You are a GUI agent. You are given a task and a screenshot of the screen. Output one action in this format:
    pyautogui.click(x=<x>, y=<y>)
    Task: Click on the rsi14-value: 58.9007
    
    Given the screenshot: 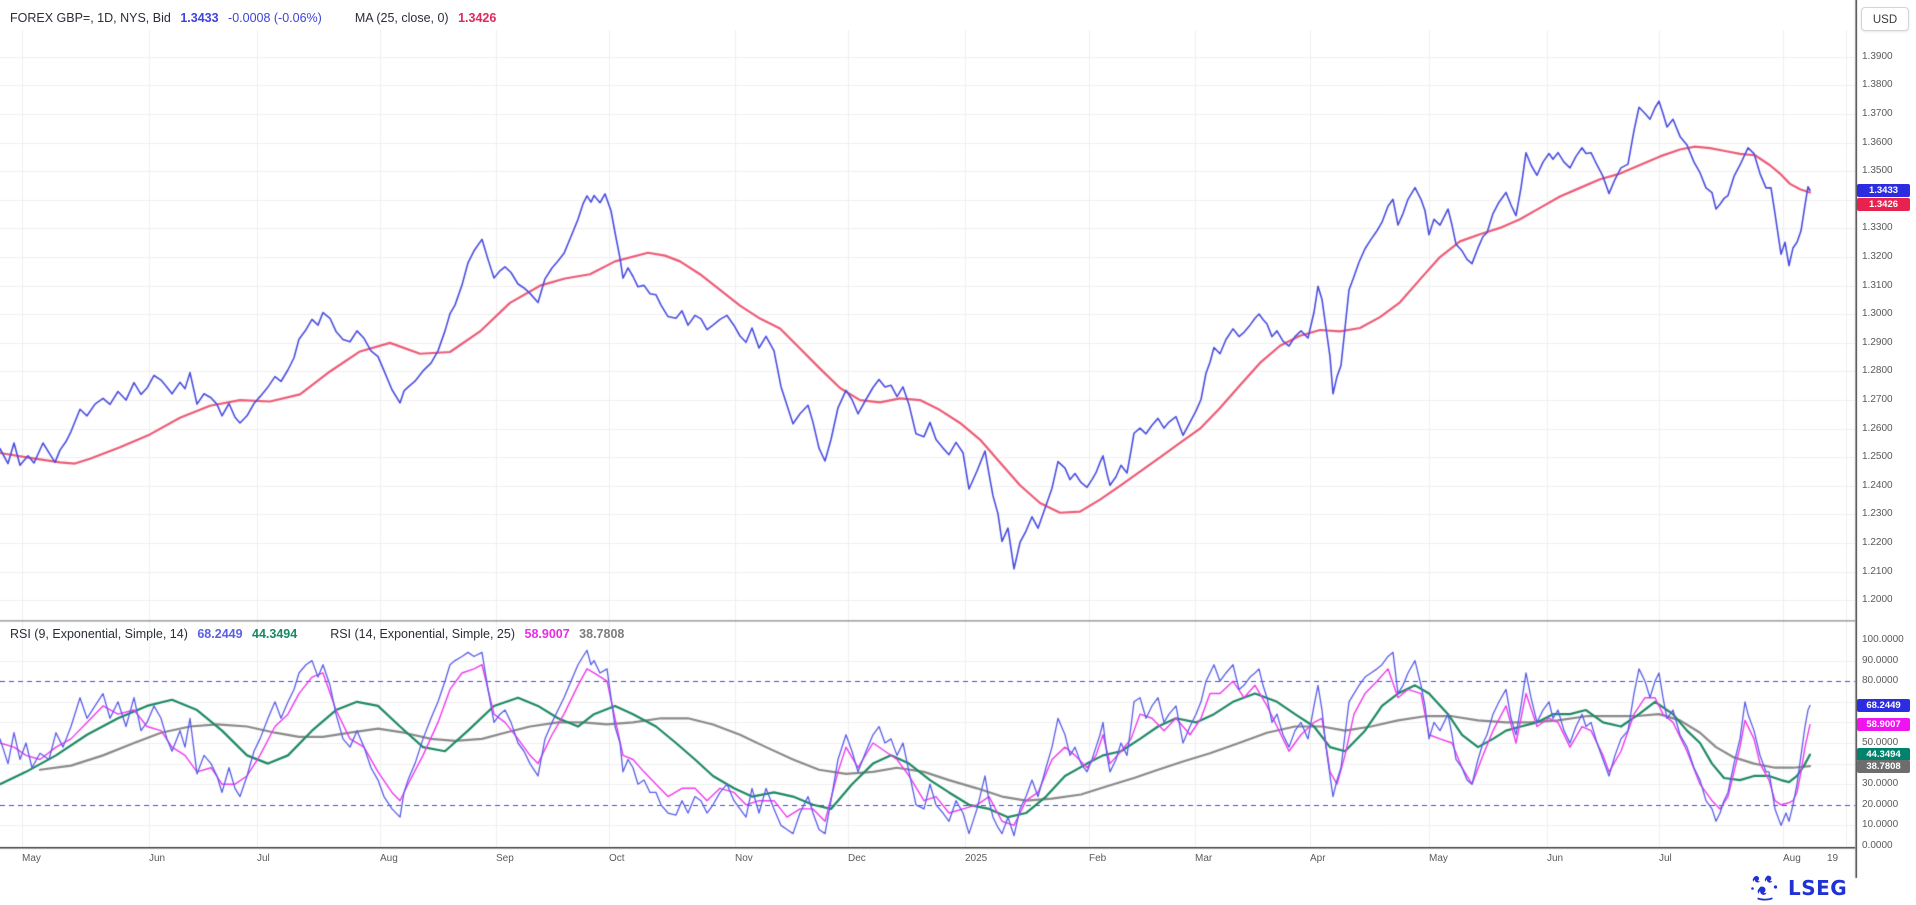 What is the action you would take?
    pyautogui.click(x=547, y=634)
    